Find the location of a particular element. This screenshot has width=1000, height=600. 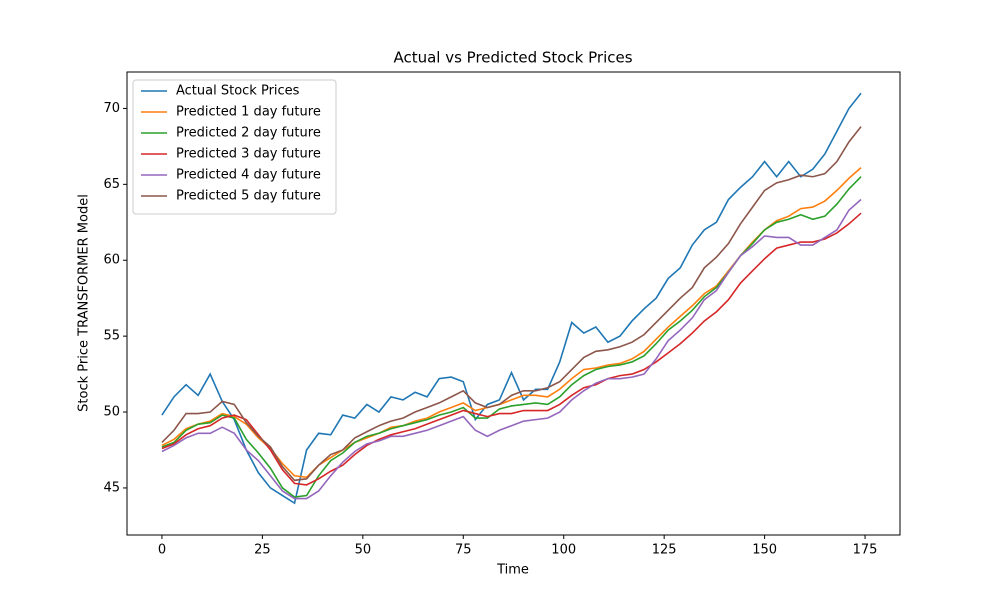

legend-label: Predicted 2 day future is located at coordinates (248, 133).